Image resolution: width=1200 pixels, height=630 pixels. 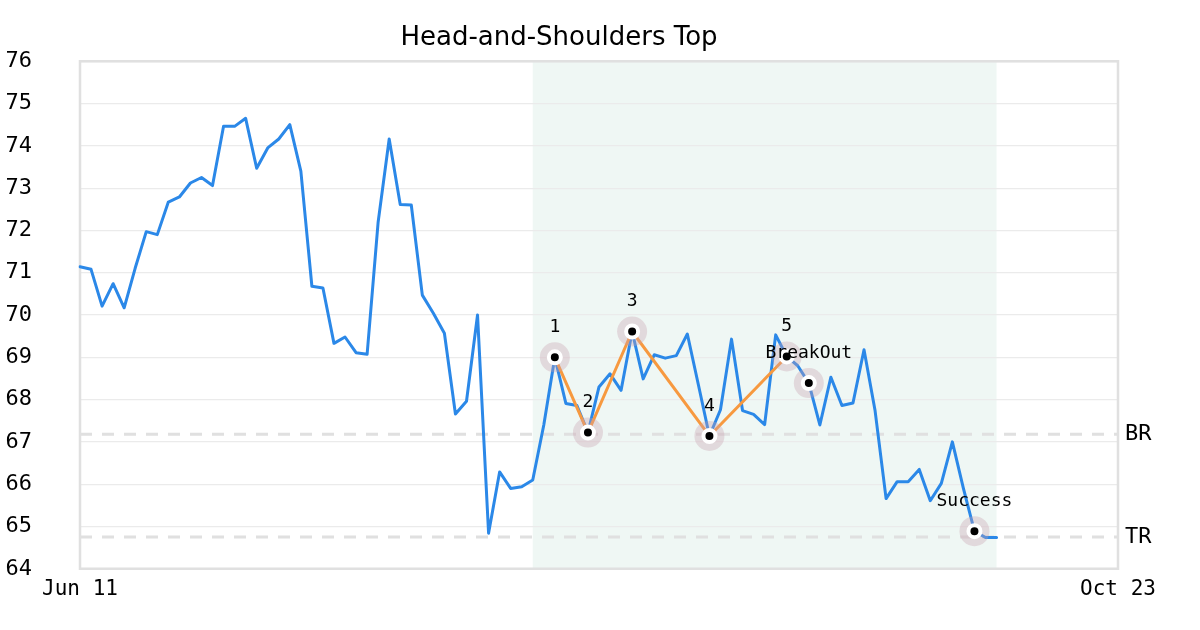 What do you see at coordinates (18, 102) in the screenshot?
I see `y-tick-label: 75` at bounding box center [18, 102].